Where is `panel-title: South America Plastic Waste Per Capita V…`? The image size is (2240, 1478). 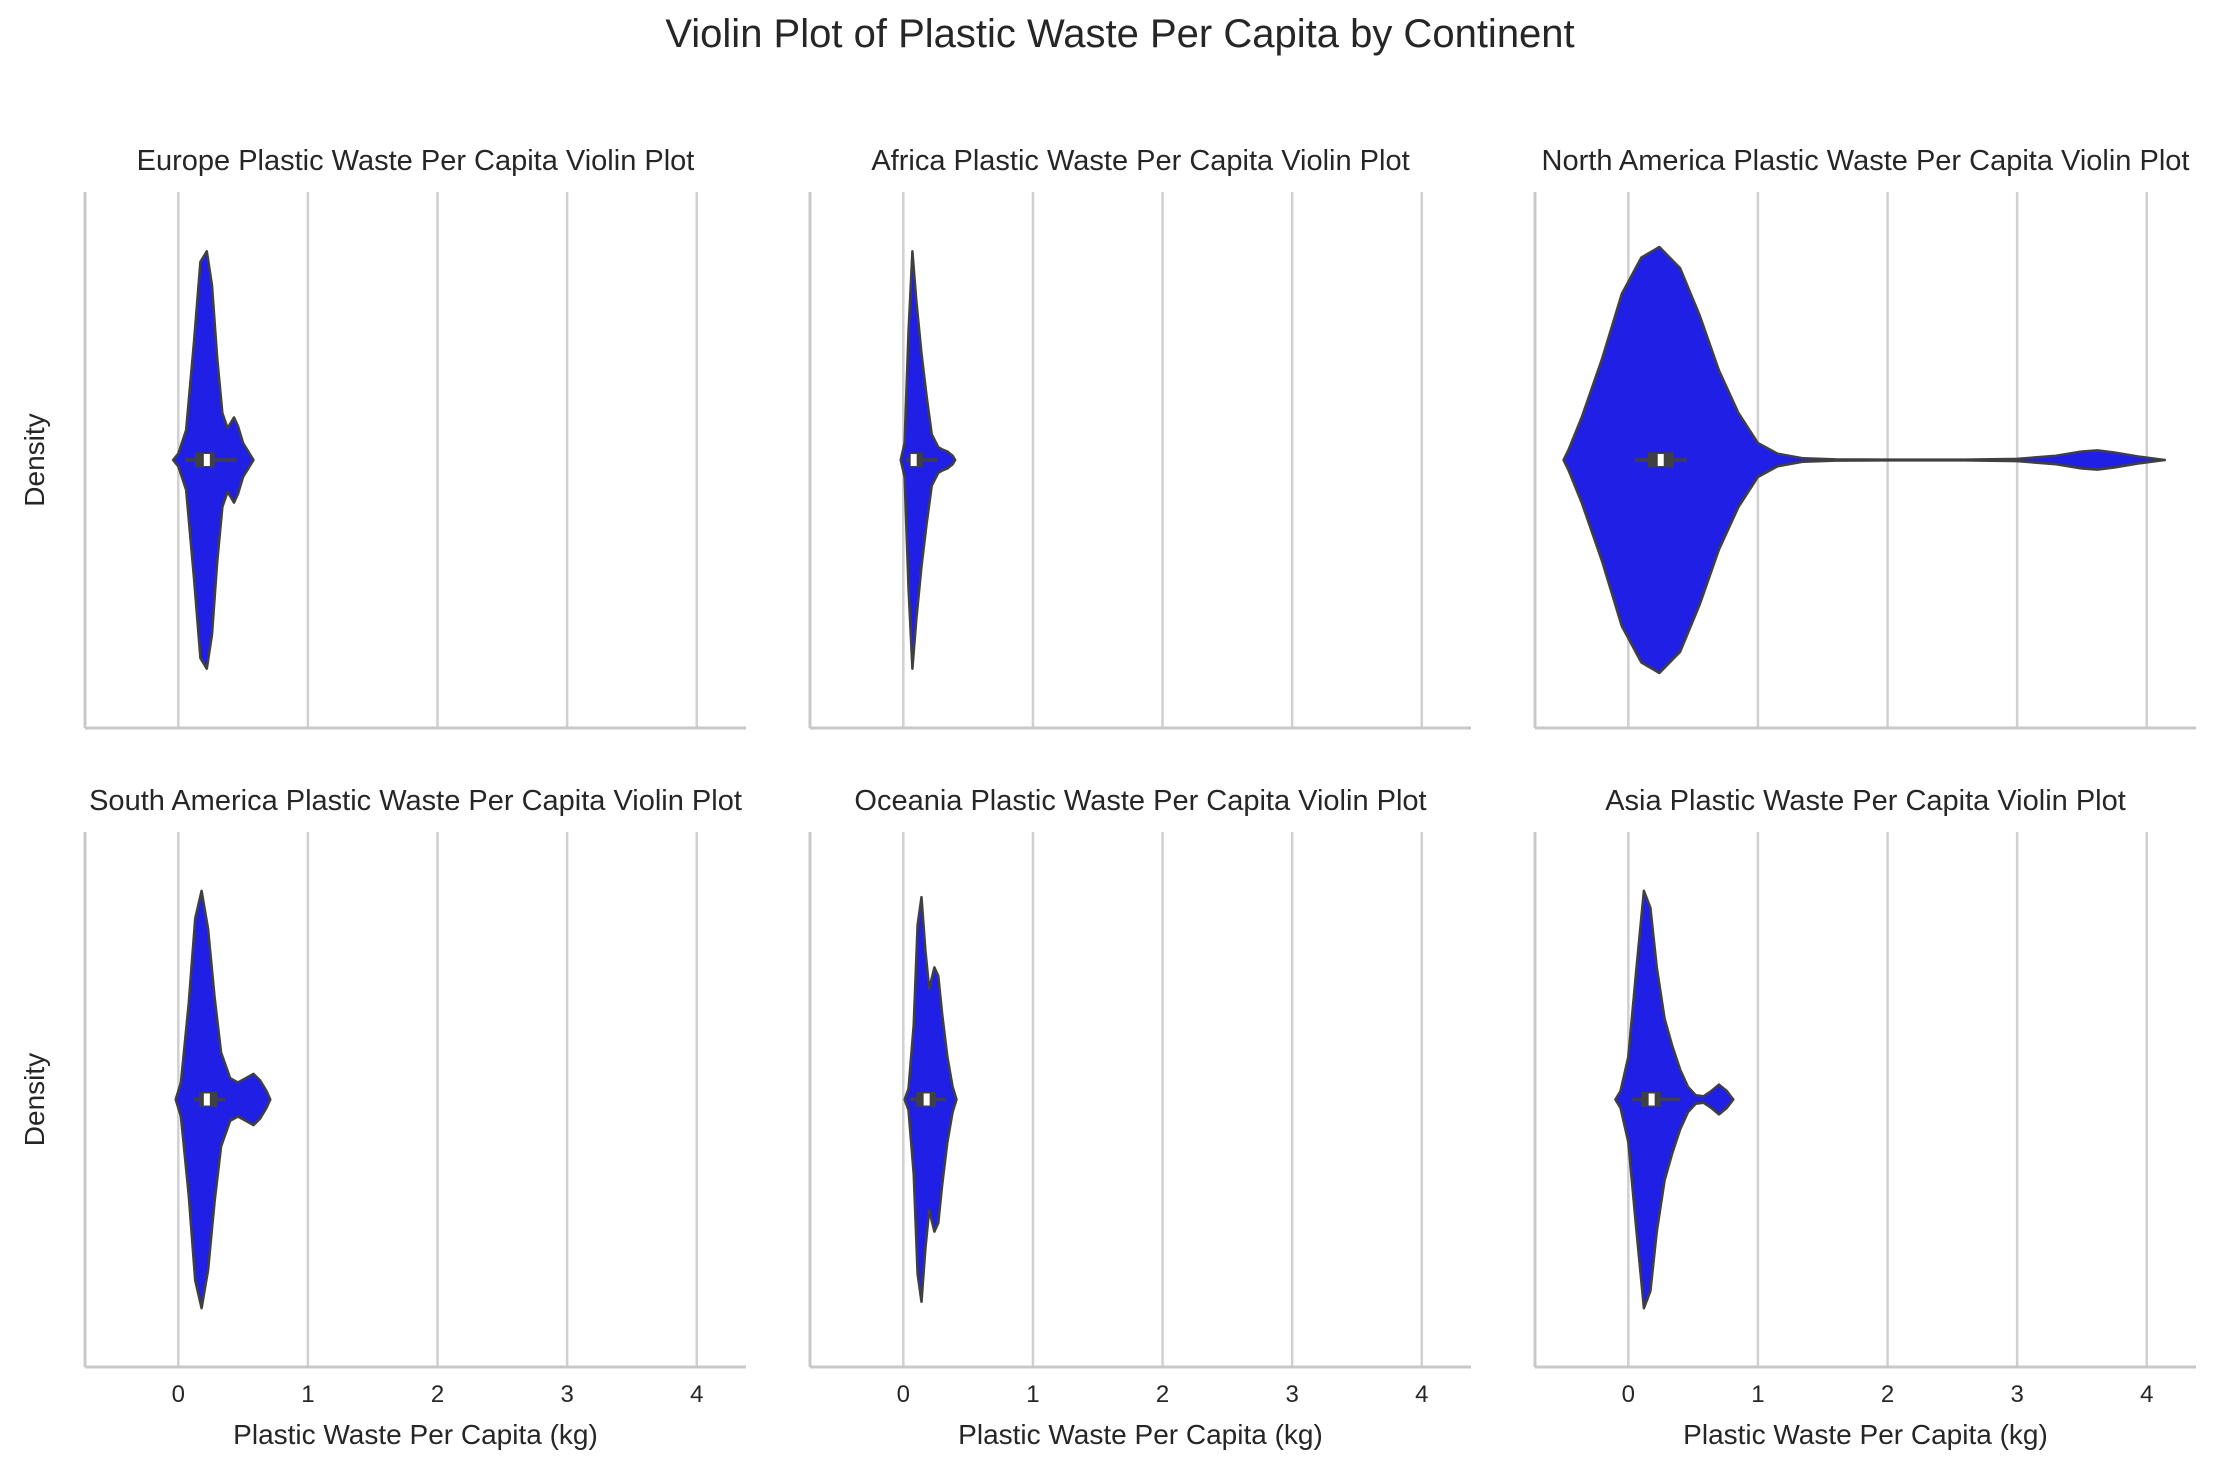
panel-title: South America Plastic Waste Per Capita V… is located at coordinates (415, 801).